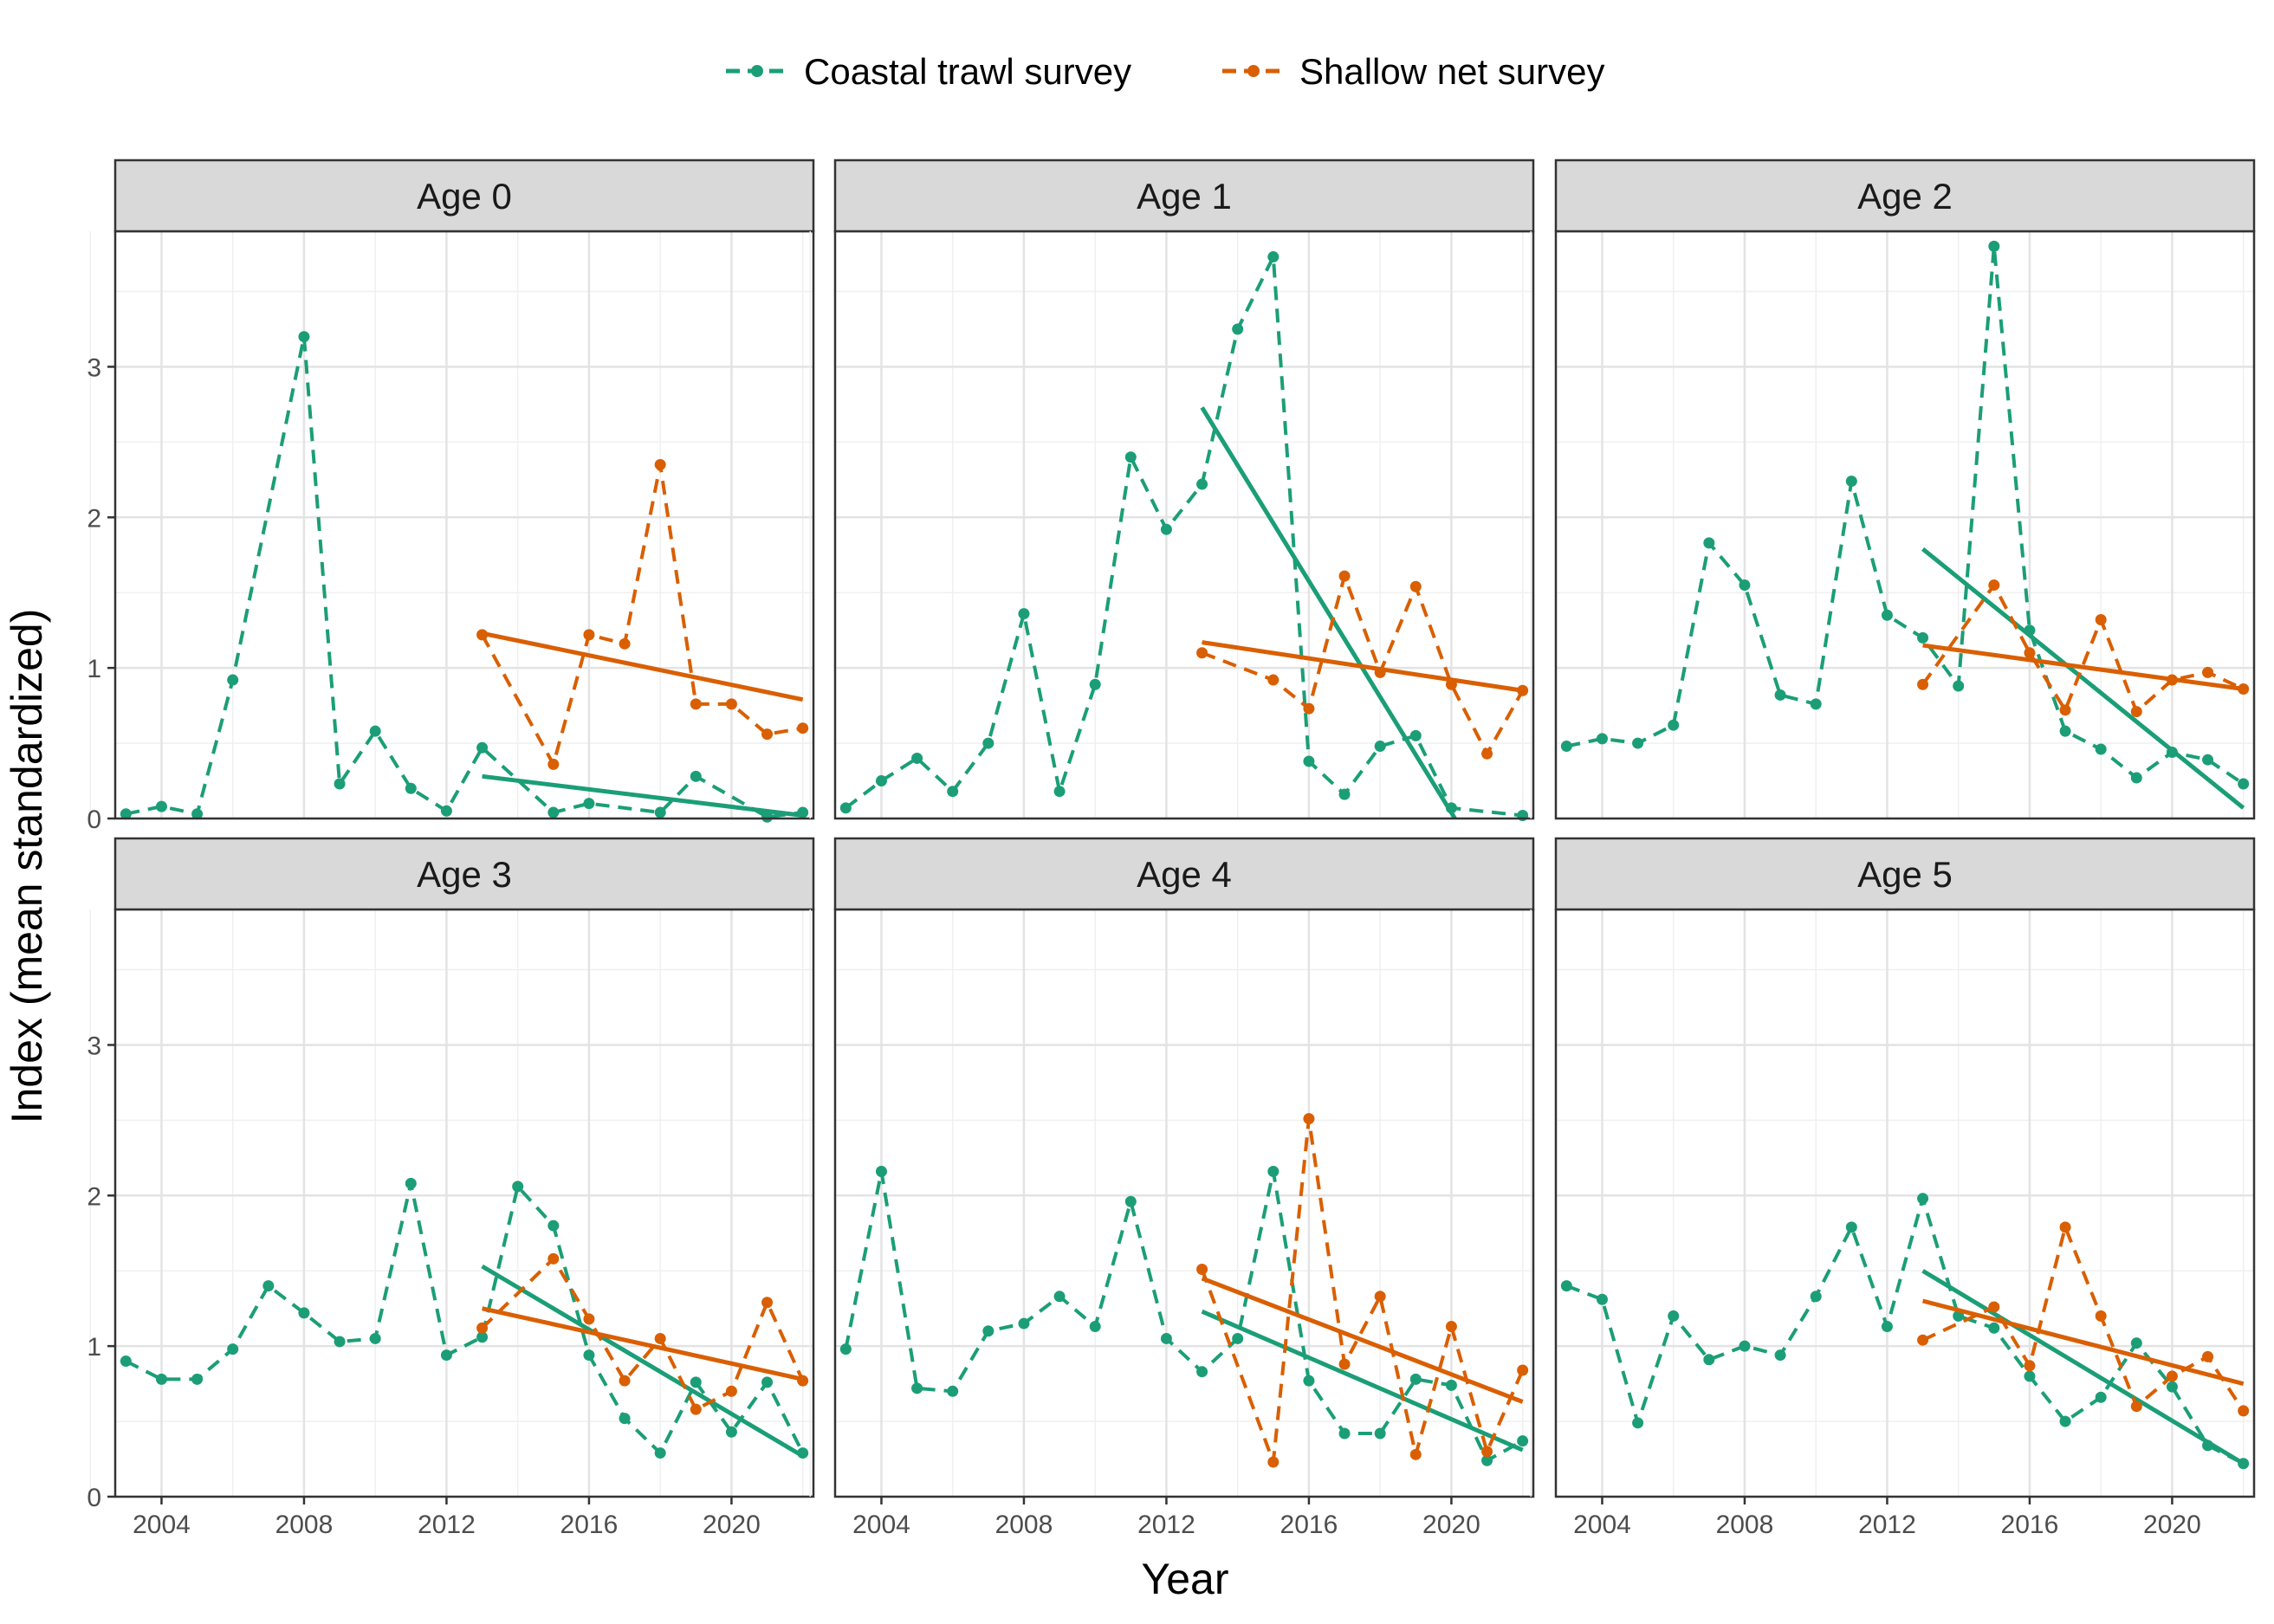  Describe the element at coordinates (1745, 1525) in the screenshot. I see `x-tick-label: 2008` at that location.